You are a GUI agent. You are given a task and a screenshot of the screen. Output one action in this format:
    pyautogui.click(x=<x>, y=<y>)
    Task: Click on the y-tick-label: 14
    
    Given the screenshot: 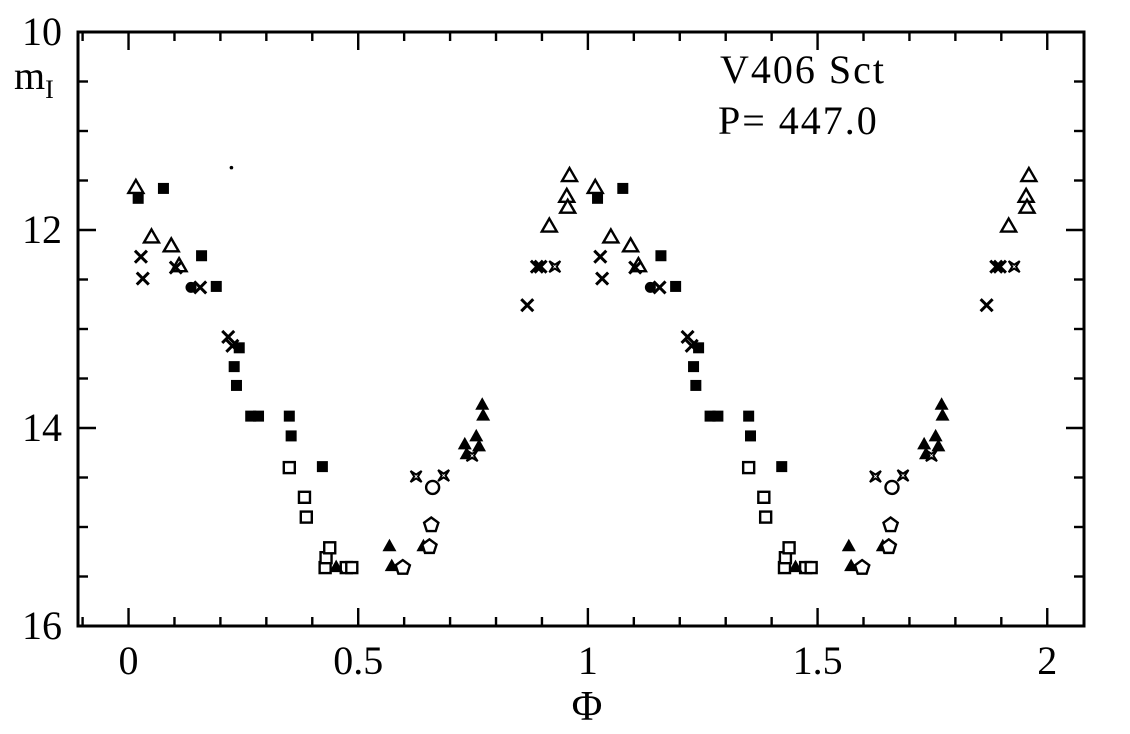 What is the action you would take?
    pyautogui.click(x=42, y=427)
    